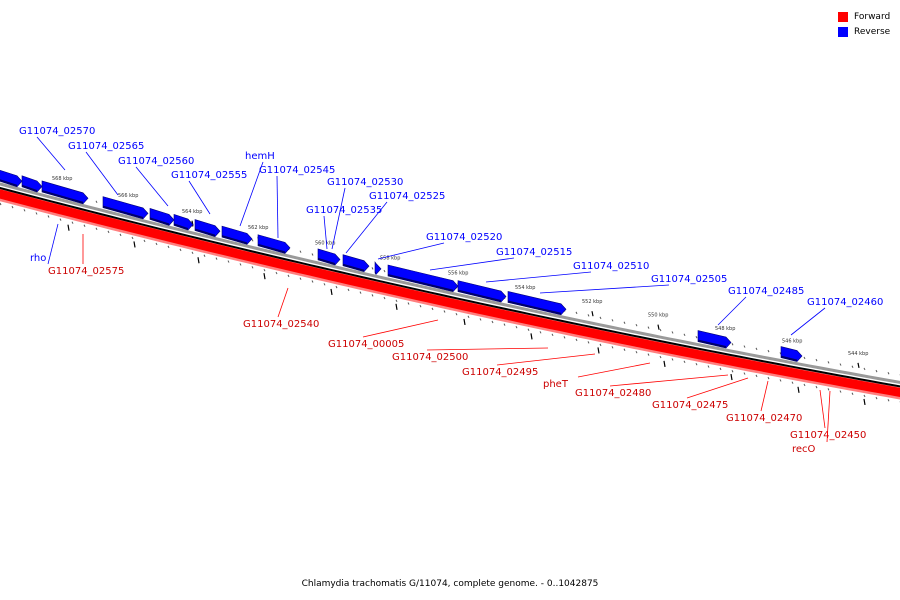  What do you see at coordinates (500, 372) in the screenshot?
I see `forward-gene-label: G11074_02495` at bounding box center [500, 372].